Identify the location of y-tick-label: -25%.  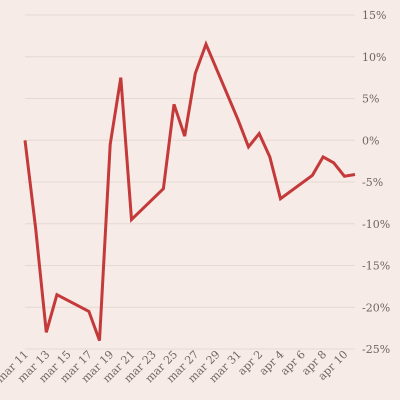
(376, 349).